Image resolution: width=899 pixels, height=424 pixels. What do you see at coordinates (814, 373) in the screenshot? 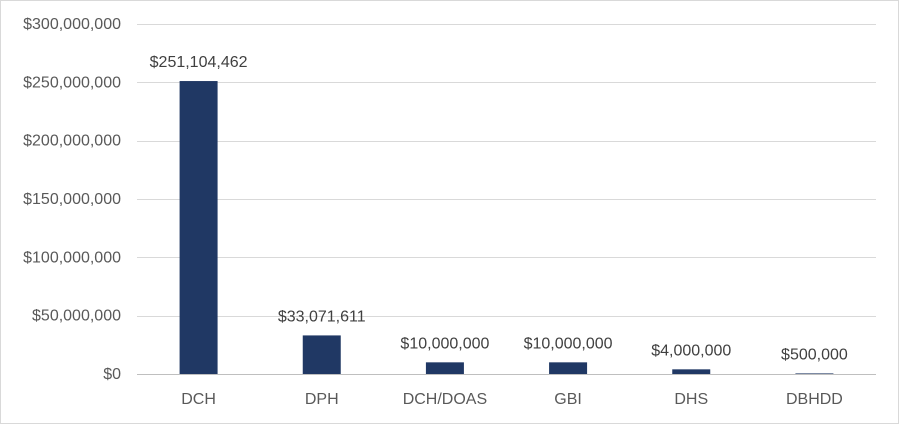
I see `bar-dbhdd` at bounding box center [814, 373].